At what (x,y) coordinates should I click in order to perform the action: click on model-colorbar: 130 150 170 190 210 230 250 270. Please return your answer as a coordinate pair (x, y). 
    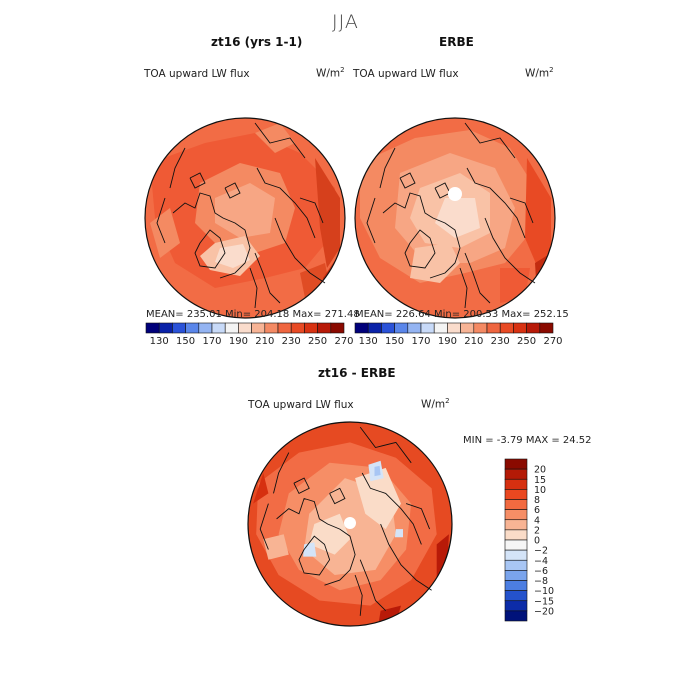
    Looking at the image, I should click on (249, 334).